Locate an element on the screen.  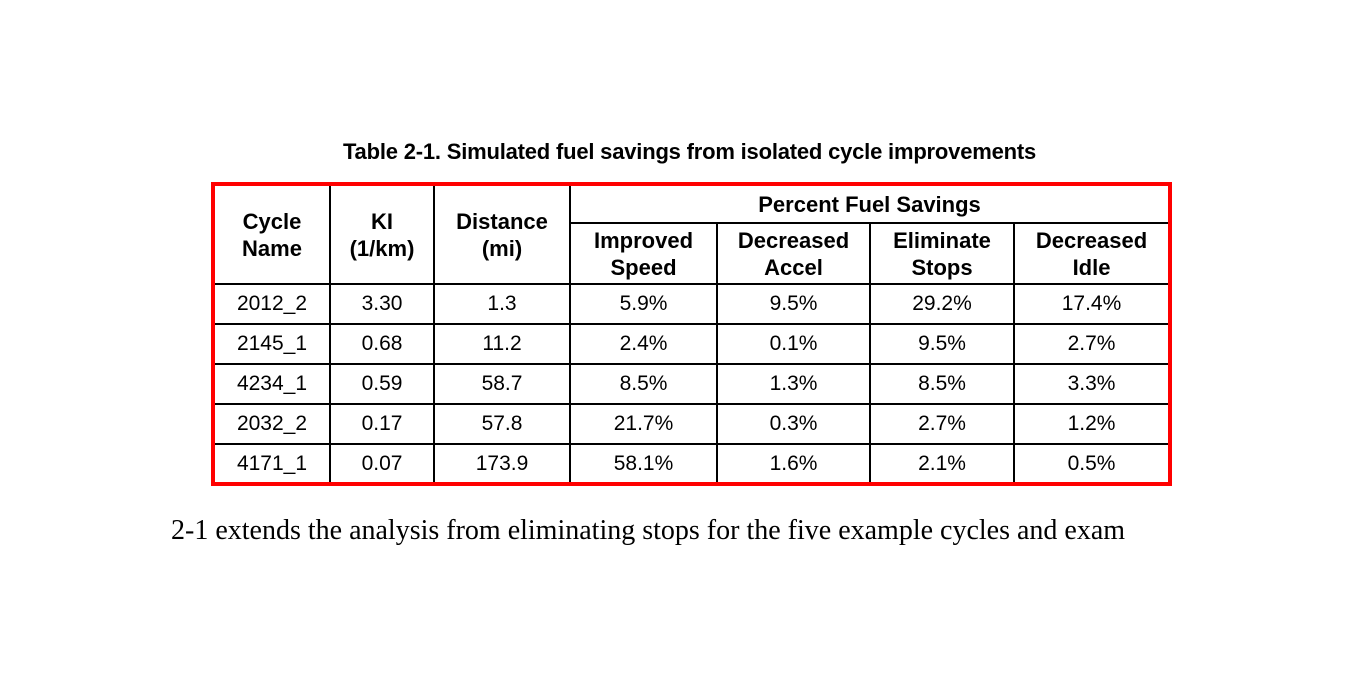
cell-distance: 57.8 is located at coordinates (502, 424).